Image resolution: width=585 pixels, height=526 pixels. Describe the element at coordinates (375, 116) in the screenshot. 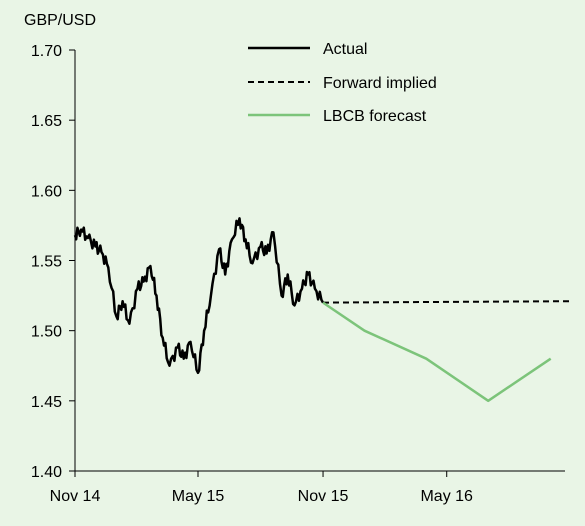

I see `legend-label: LBCB forecast` at that location.